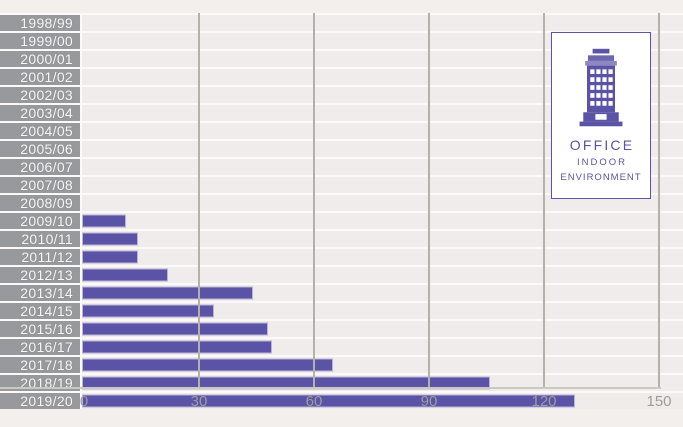 Image resolution: width=683 pixels, height=427 pixels. Describe the element at coordinates (41, 365) in the screenshot. I see `category-label: 2017/18` at that location.